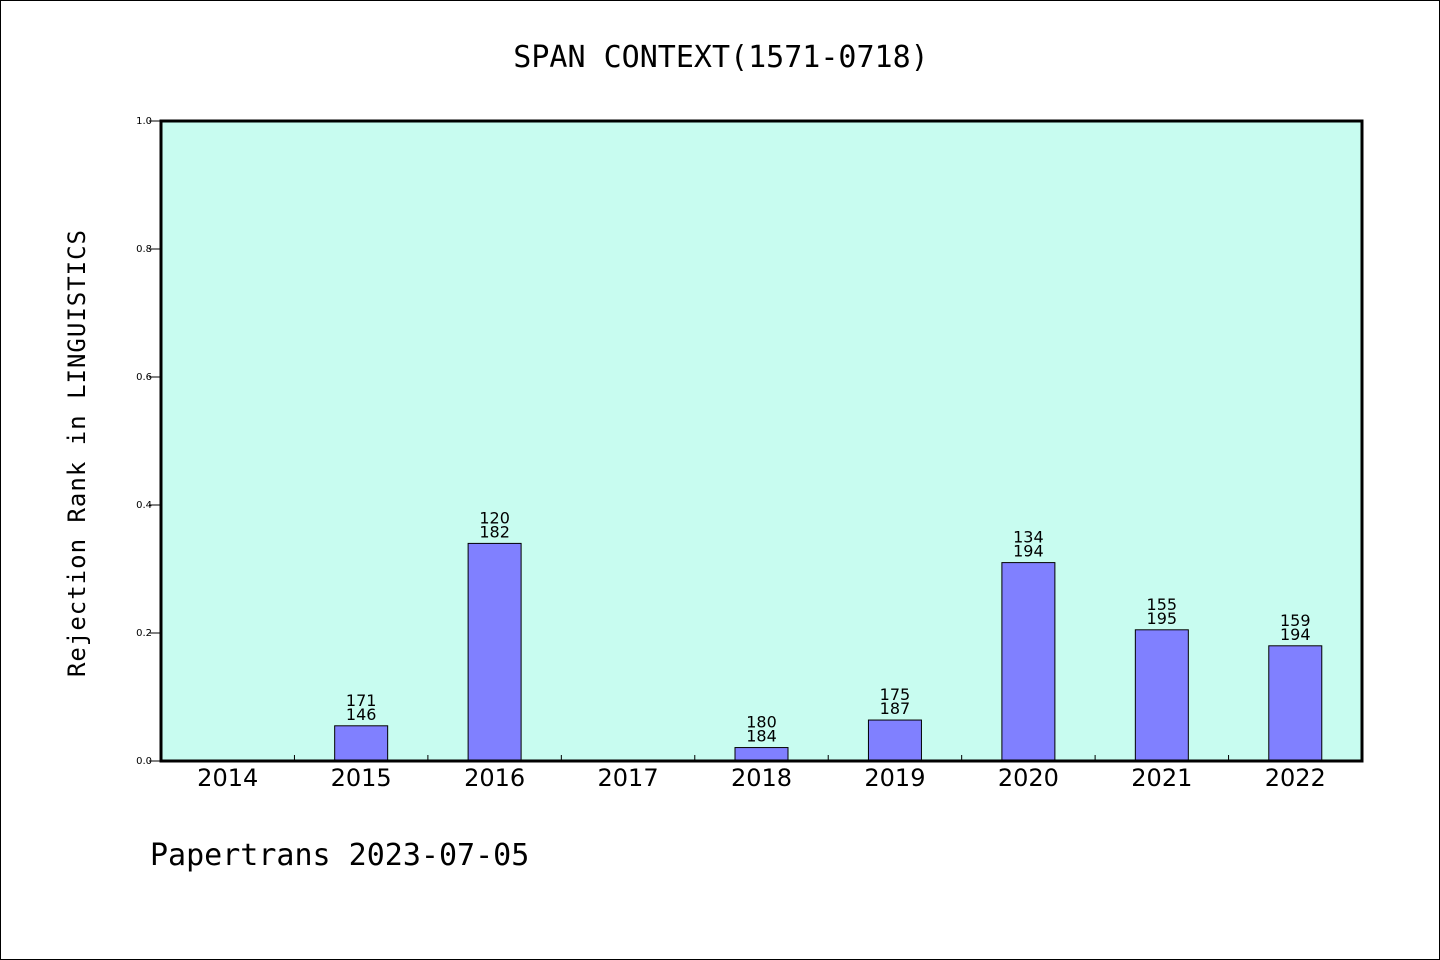  Describe the element at coordinates (1028, 662) in the screenshot. I see `bar-2020` at that location.